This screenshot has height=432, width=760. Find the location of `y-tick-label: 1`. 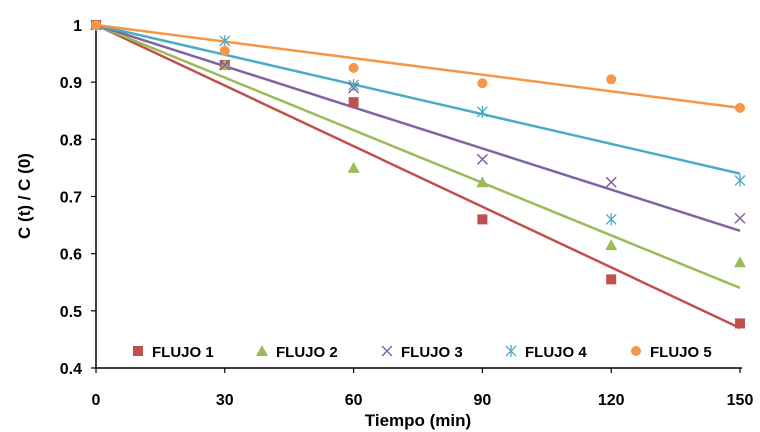

y-tick-label: 1 is located at coordinates (77, 26).